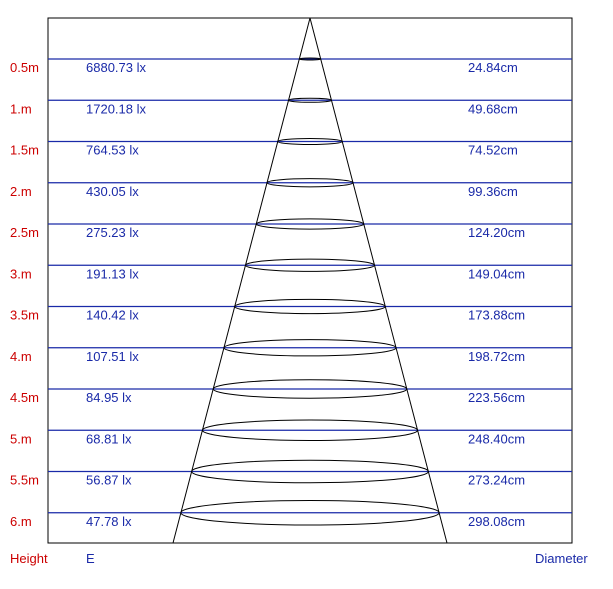 The image size is (613, 589). I want to click on diameter-value: 223.56cm, so click(496, 397).